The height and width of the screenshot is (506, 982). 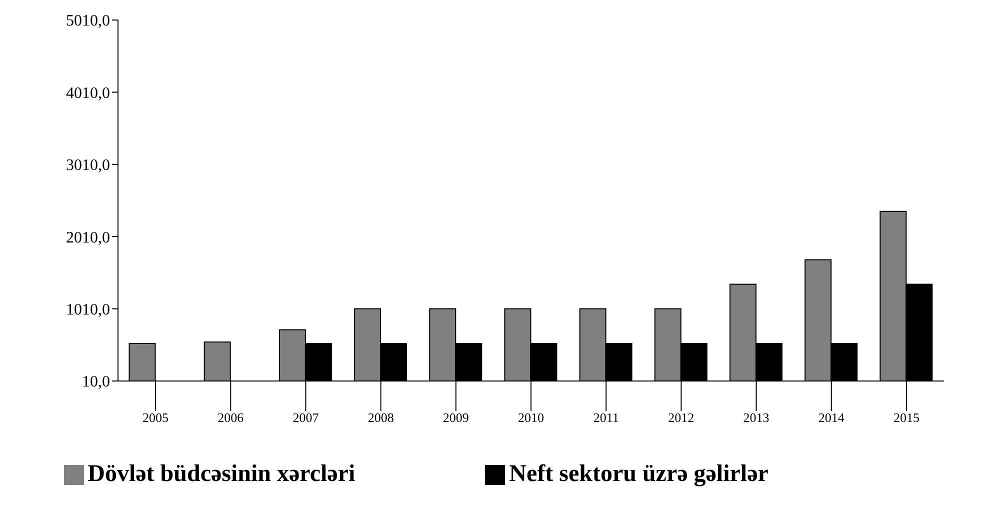 What do you see at coordinates (88, 237) in the screenshot?
I see `y-tick-label: 2010,0` at bounding box center [88, 237].